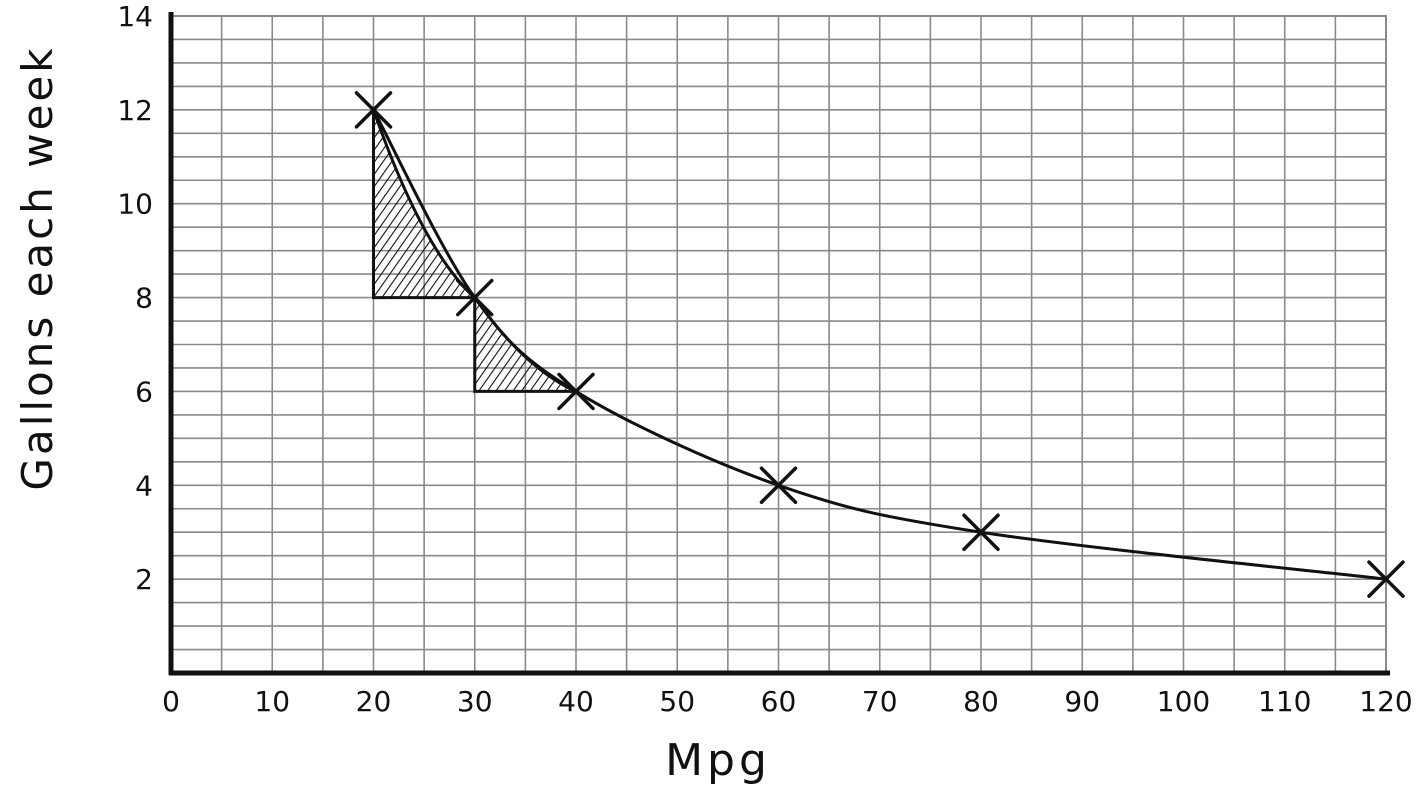  I want to click on y-tick-label: 12, so click(135, 110).